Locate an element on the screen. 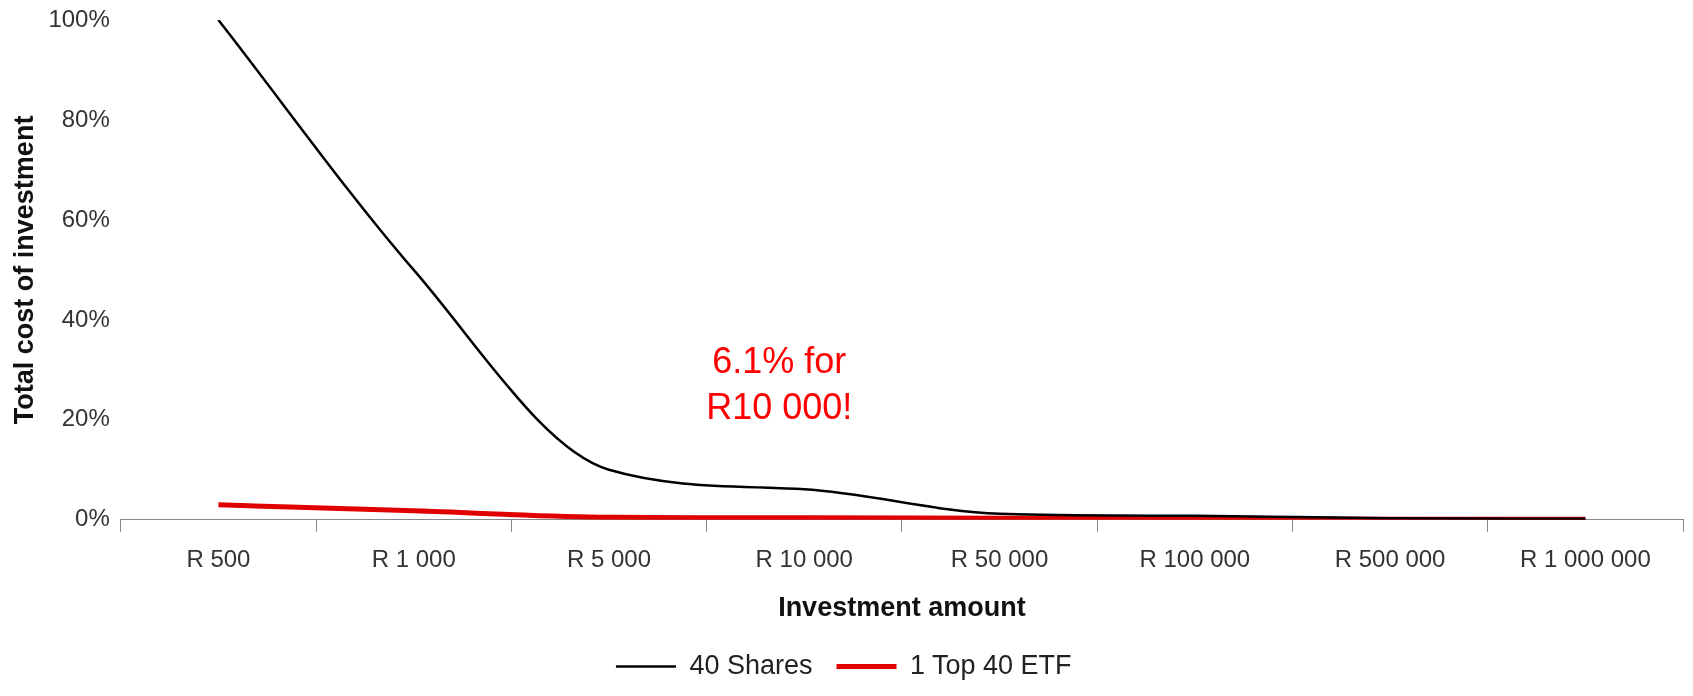 This screenshot has width=1693, height=696. y-tick-label: 20% is located at coordinates (85, 418).